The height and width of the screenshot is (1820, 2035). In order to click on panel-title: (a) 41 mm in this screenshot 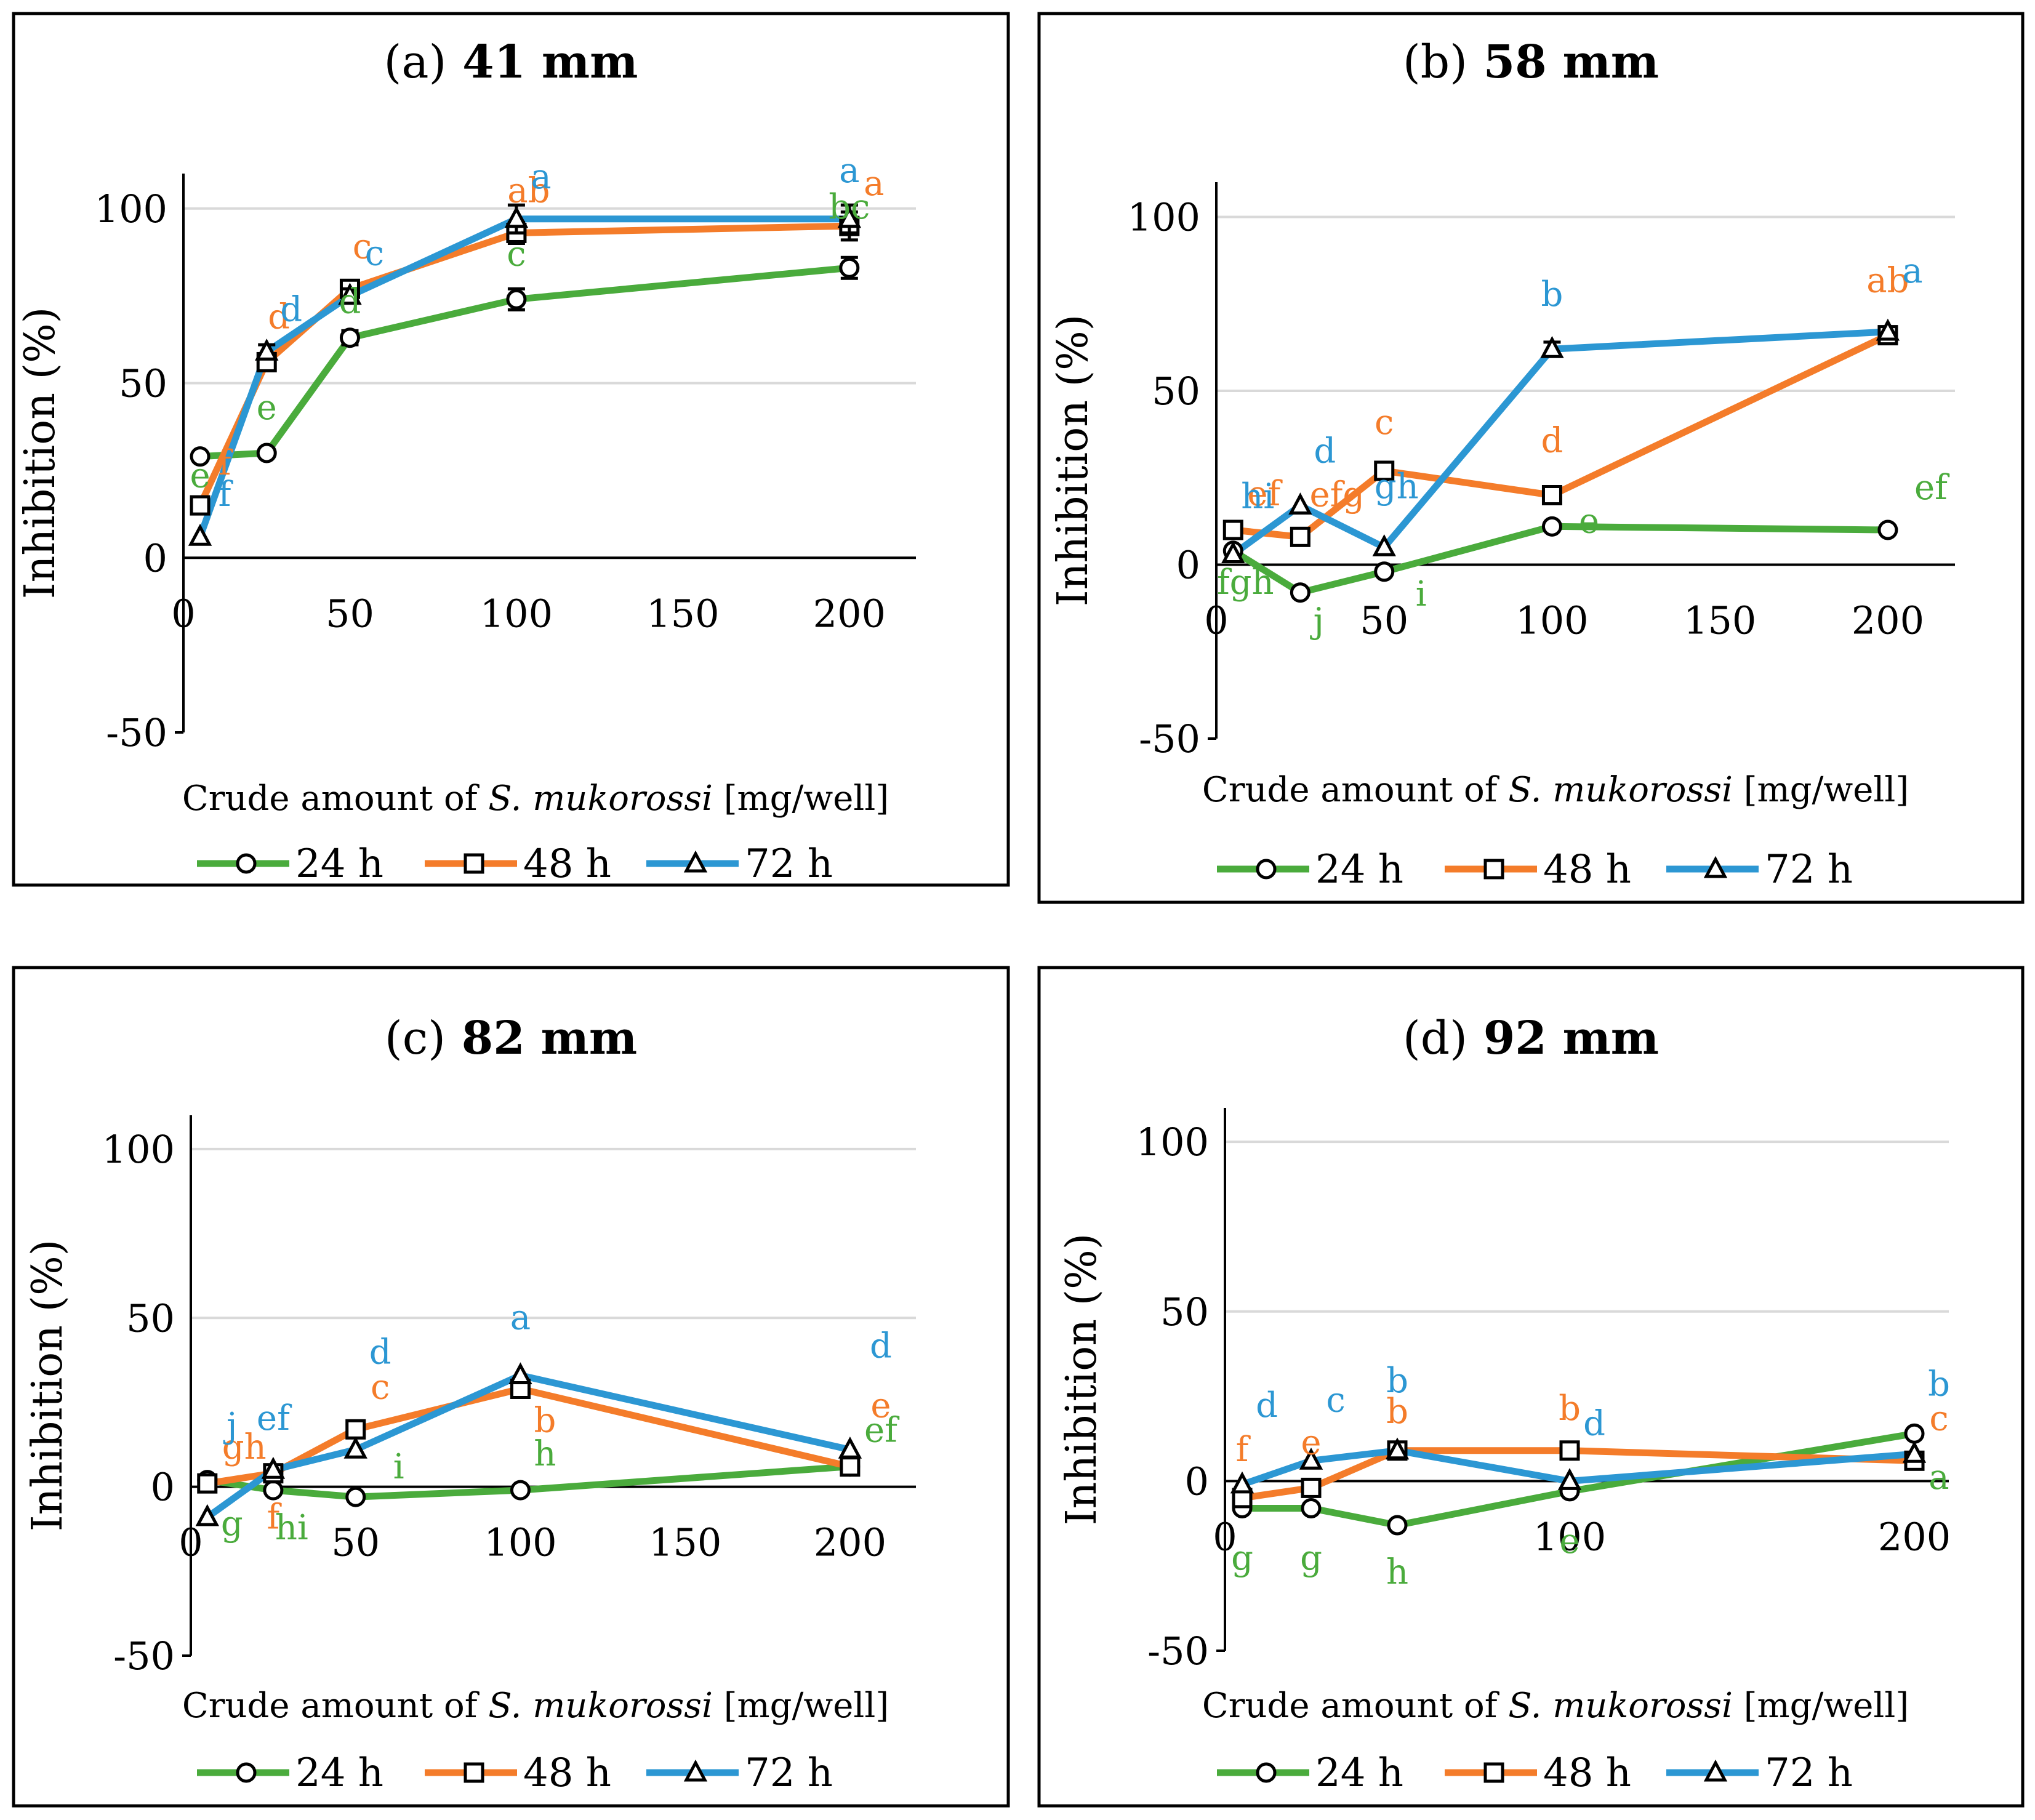, I will do `click(511, 62)`.